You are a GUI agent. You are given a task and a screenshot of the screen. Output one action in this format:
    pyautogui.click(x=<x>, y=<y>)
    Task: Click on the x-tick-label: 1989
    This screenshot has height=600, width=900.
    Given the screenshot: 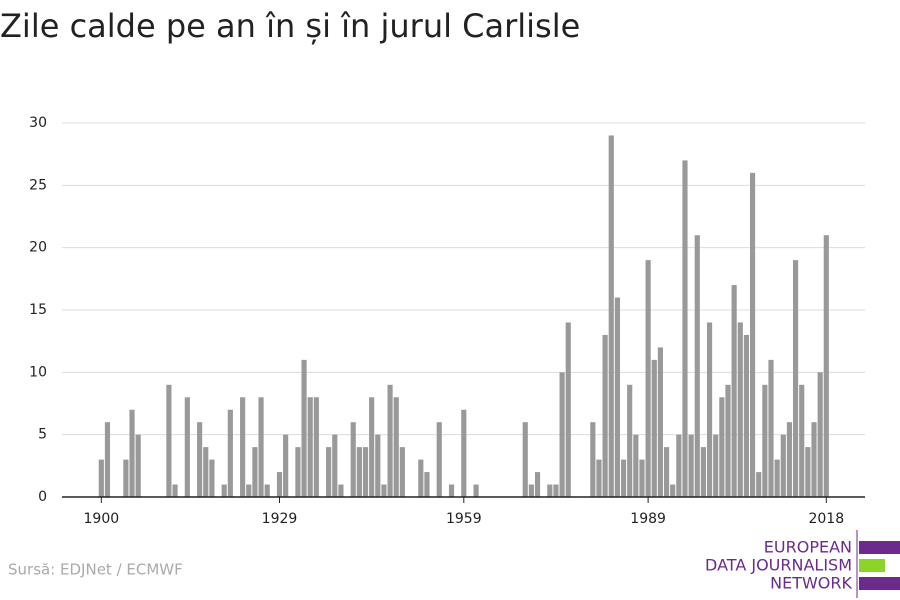 What is the action you would take?
    pyautogui.click(x=648, y=519)
    